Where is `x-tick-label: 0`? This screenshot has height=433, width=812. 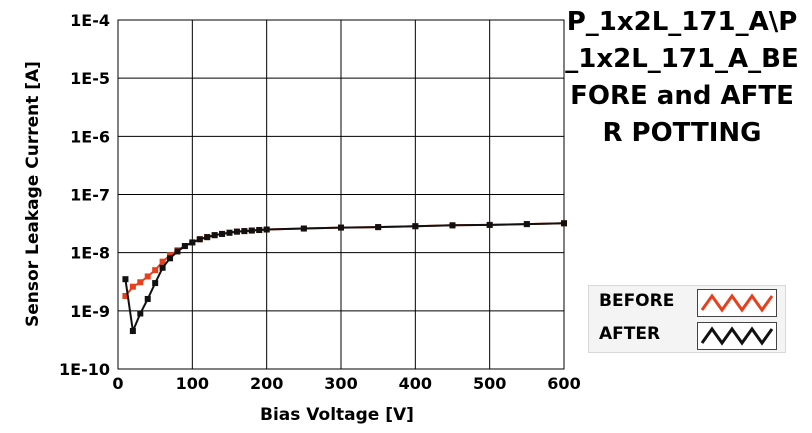 x-tick-label: 0 is located at coordinates (117, 383).